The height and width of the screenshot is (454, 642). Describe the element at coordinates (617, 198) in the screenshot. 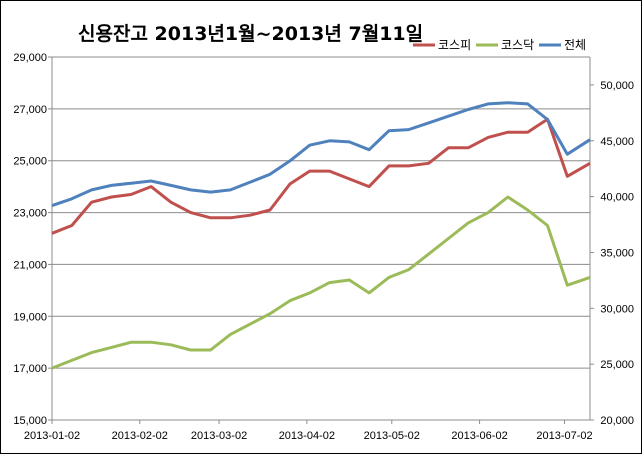

I see `right-tick-label: 40,000` at that location.